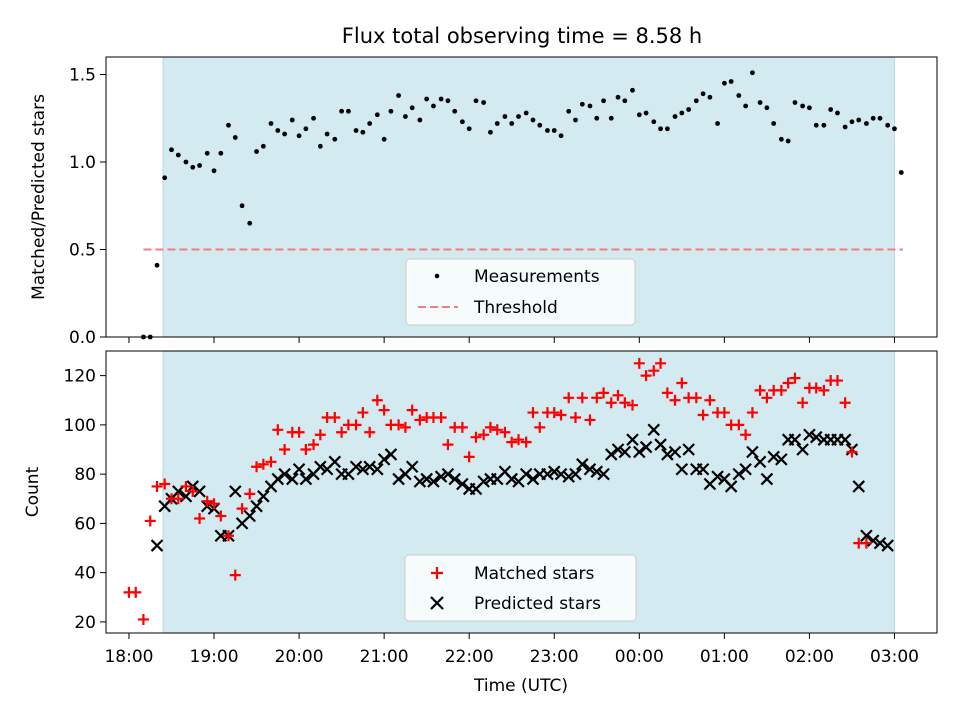 This screenshot has height=720, width=960. What do you see at coordinates (511, 340) in the screenshot?
I see `top-x-ticks` at bounding box center [511, 340].